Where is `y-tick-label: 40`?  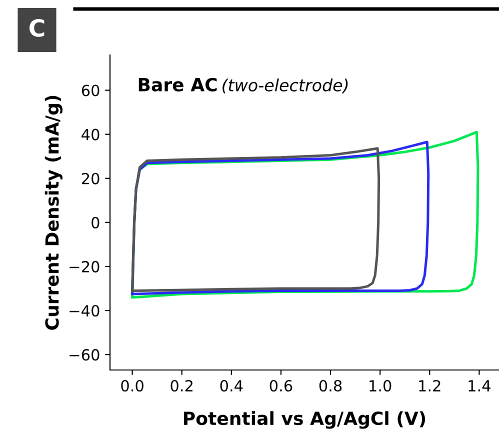 y-tick-label: 40 is located at coordinates (91, 134).